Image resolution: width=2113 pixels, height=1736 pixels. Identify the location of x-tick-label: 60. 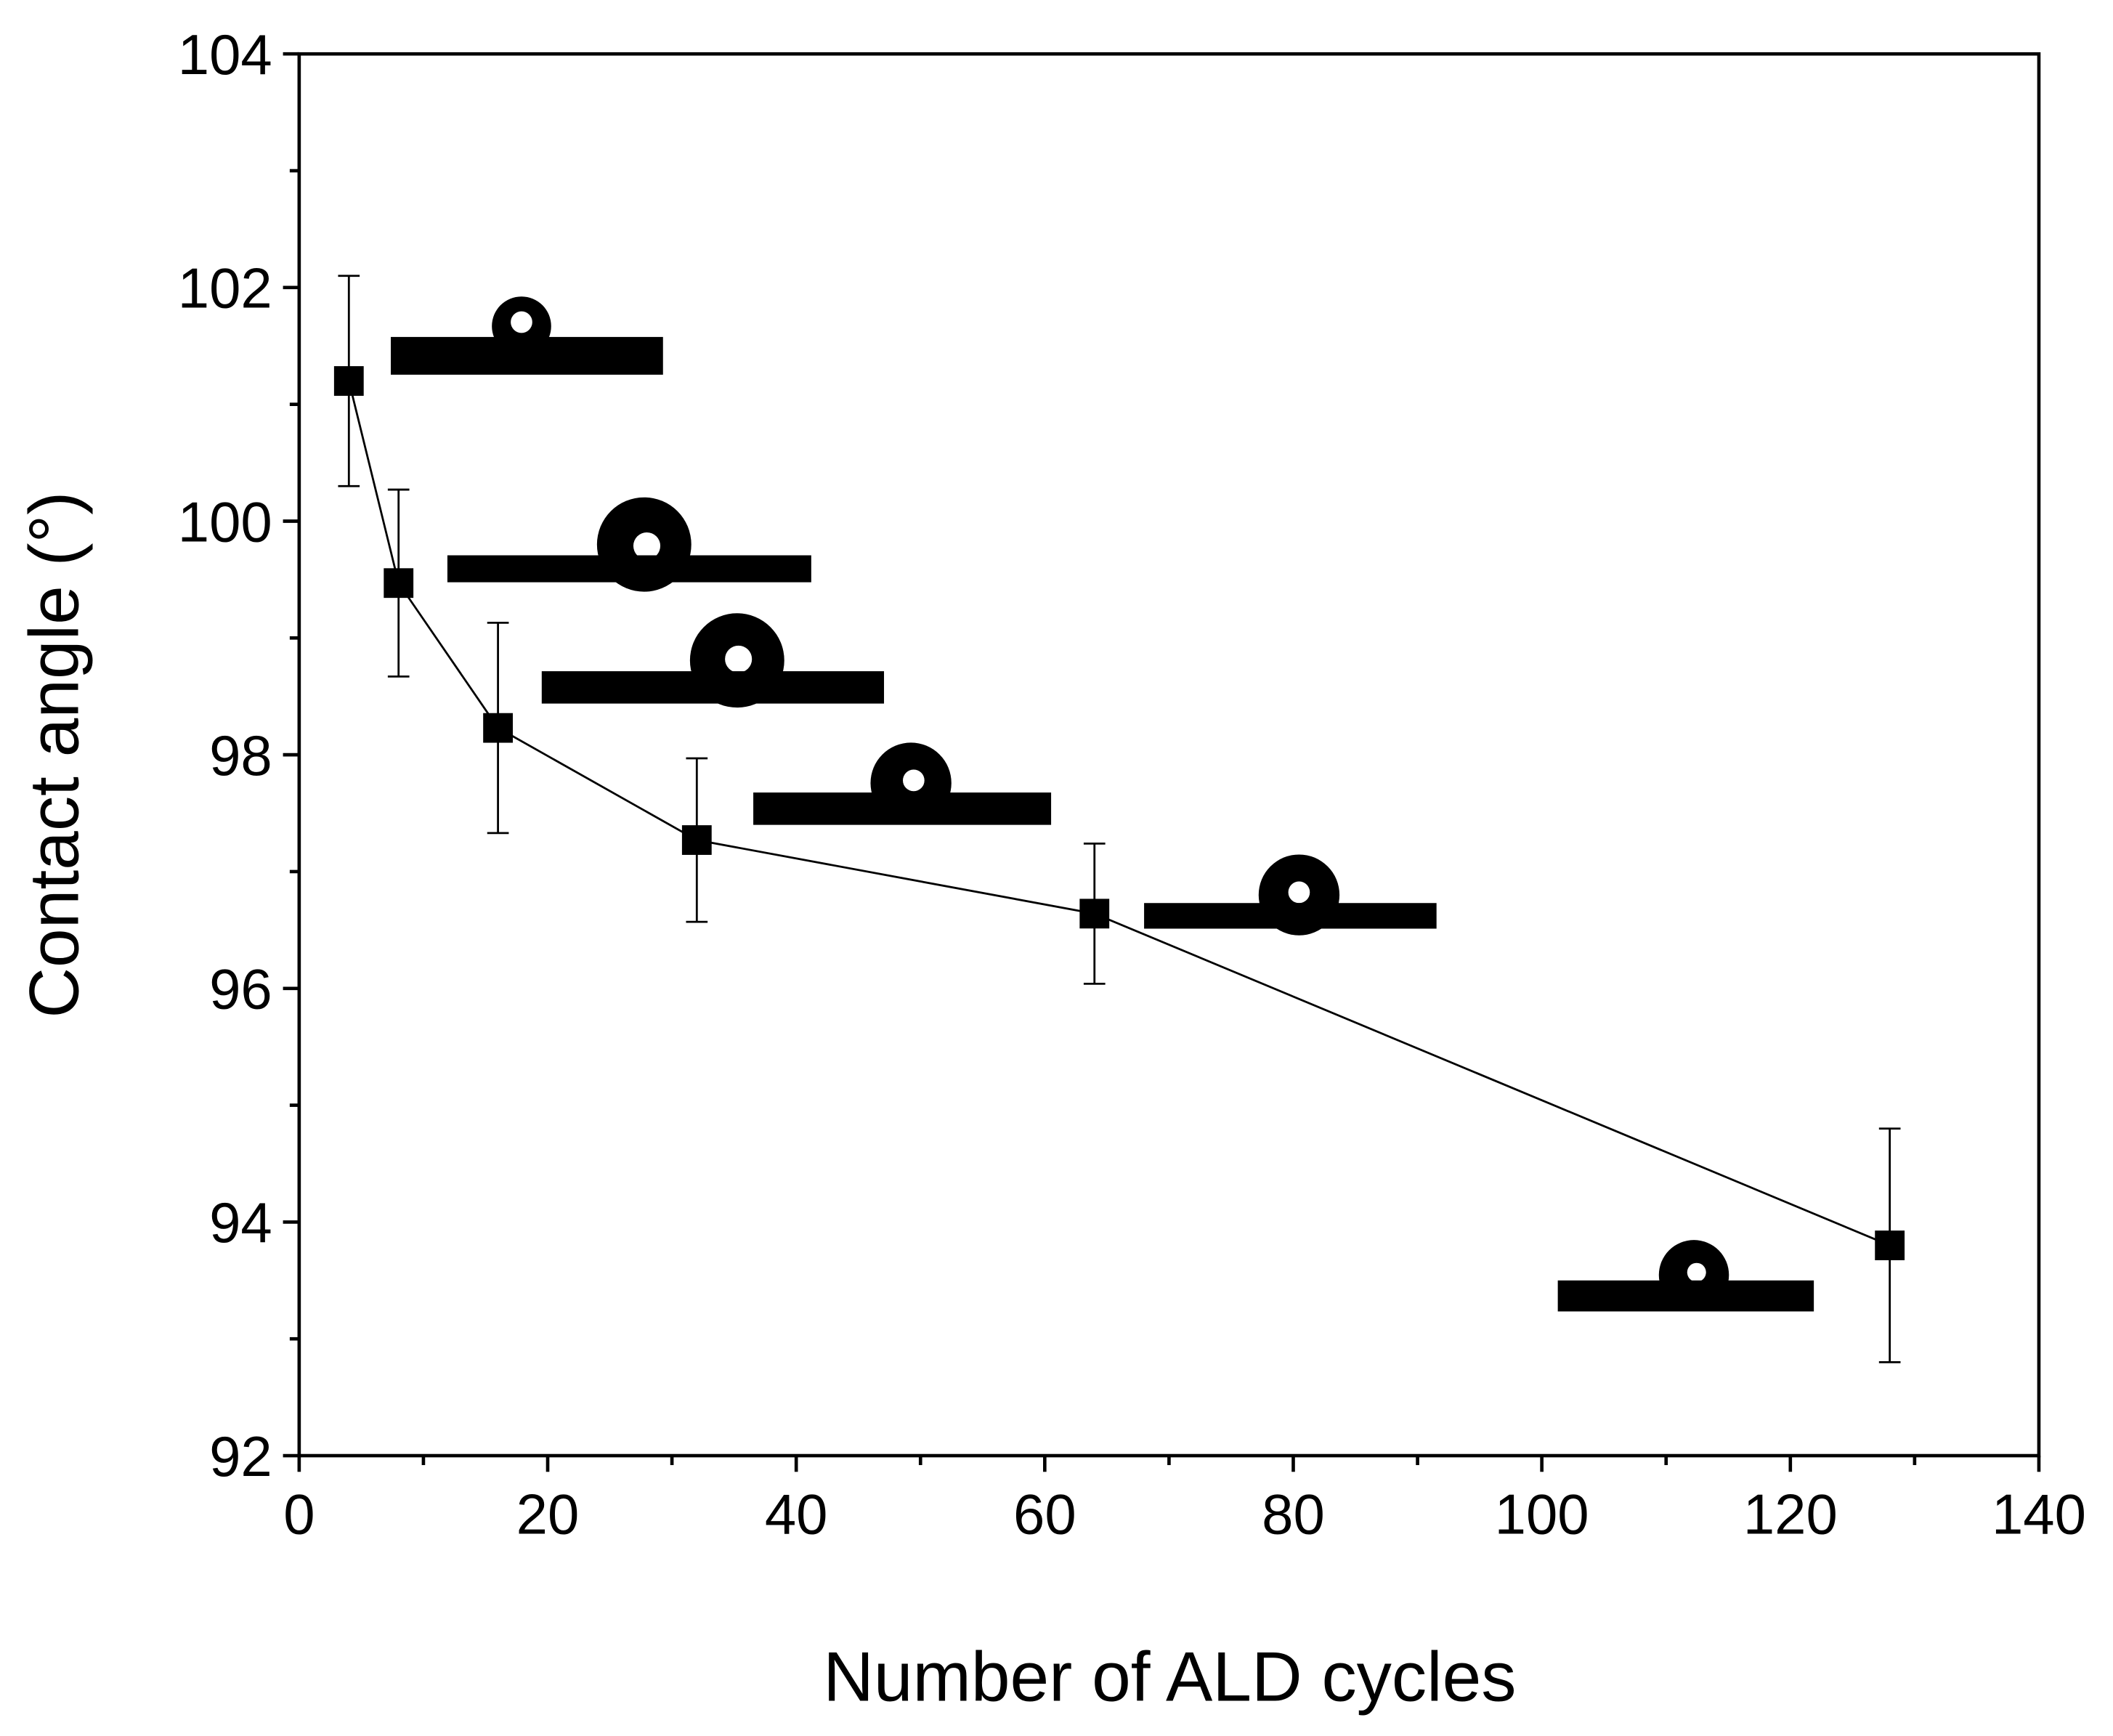
(1044, 1514).